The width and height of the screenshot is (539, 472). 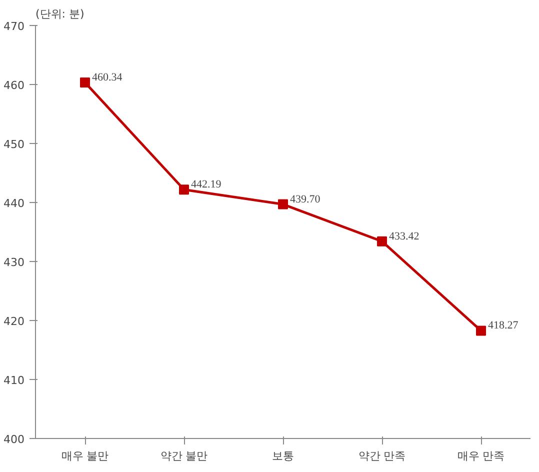 What do you see at coordinates (14, 321) in the screenshot?
I see `y-tick-label: 420` at bounding box center [14, 321].